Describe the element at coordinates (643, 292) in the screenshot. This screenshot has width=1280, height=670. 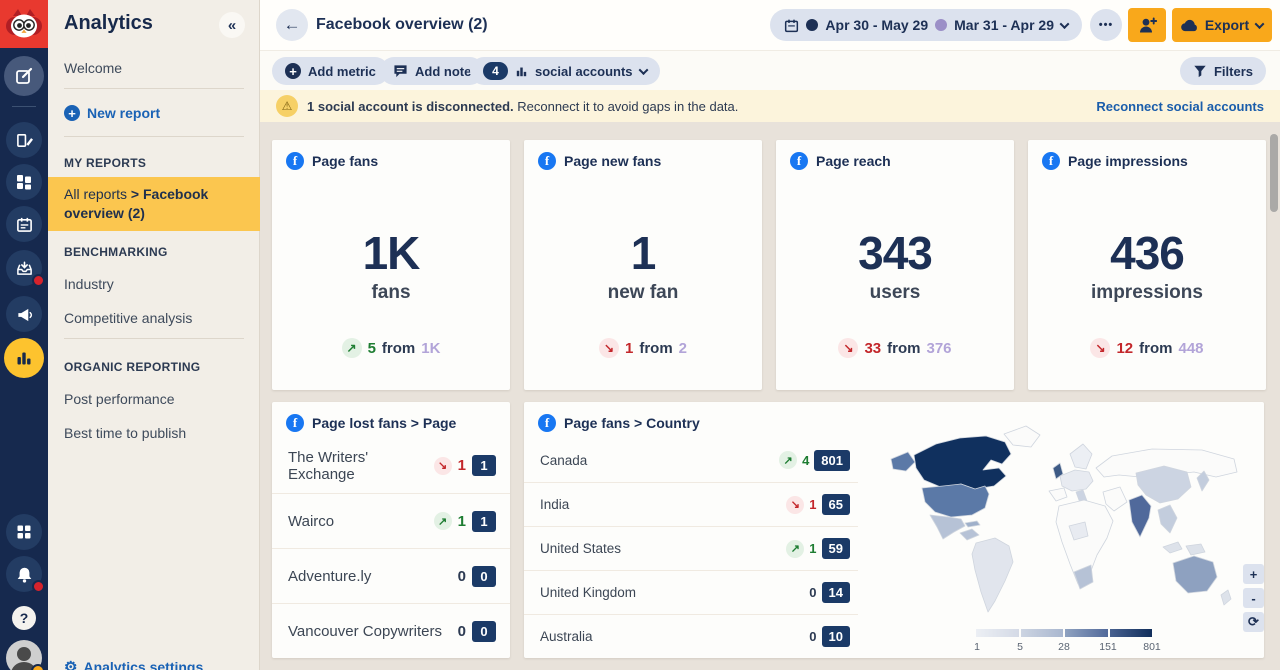
I see `metric-unit: new fan` at that location.